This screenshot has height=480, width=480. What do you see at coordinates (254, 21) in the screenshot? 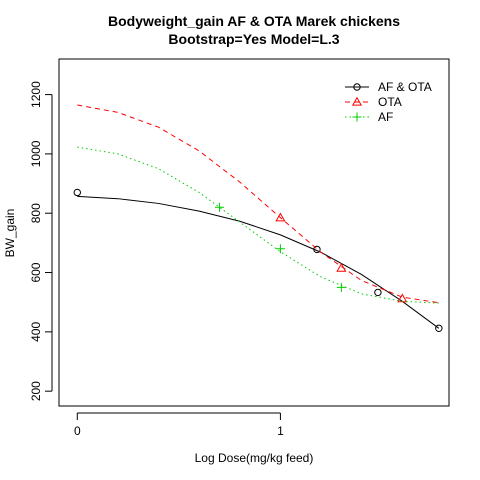
I see `chart-title: Bodyweight_gain AF & OTA Marek chickens` at bounding box center [254, 21].